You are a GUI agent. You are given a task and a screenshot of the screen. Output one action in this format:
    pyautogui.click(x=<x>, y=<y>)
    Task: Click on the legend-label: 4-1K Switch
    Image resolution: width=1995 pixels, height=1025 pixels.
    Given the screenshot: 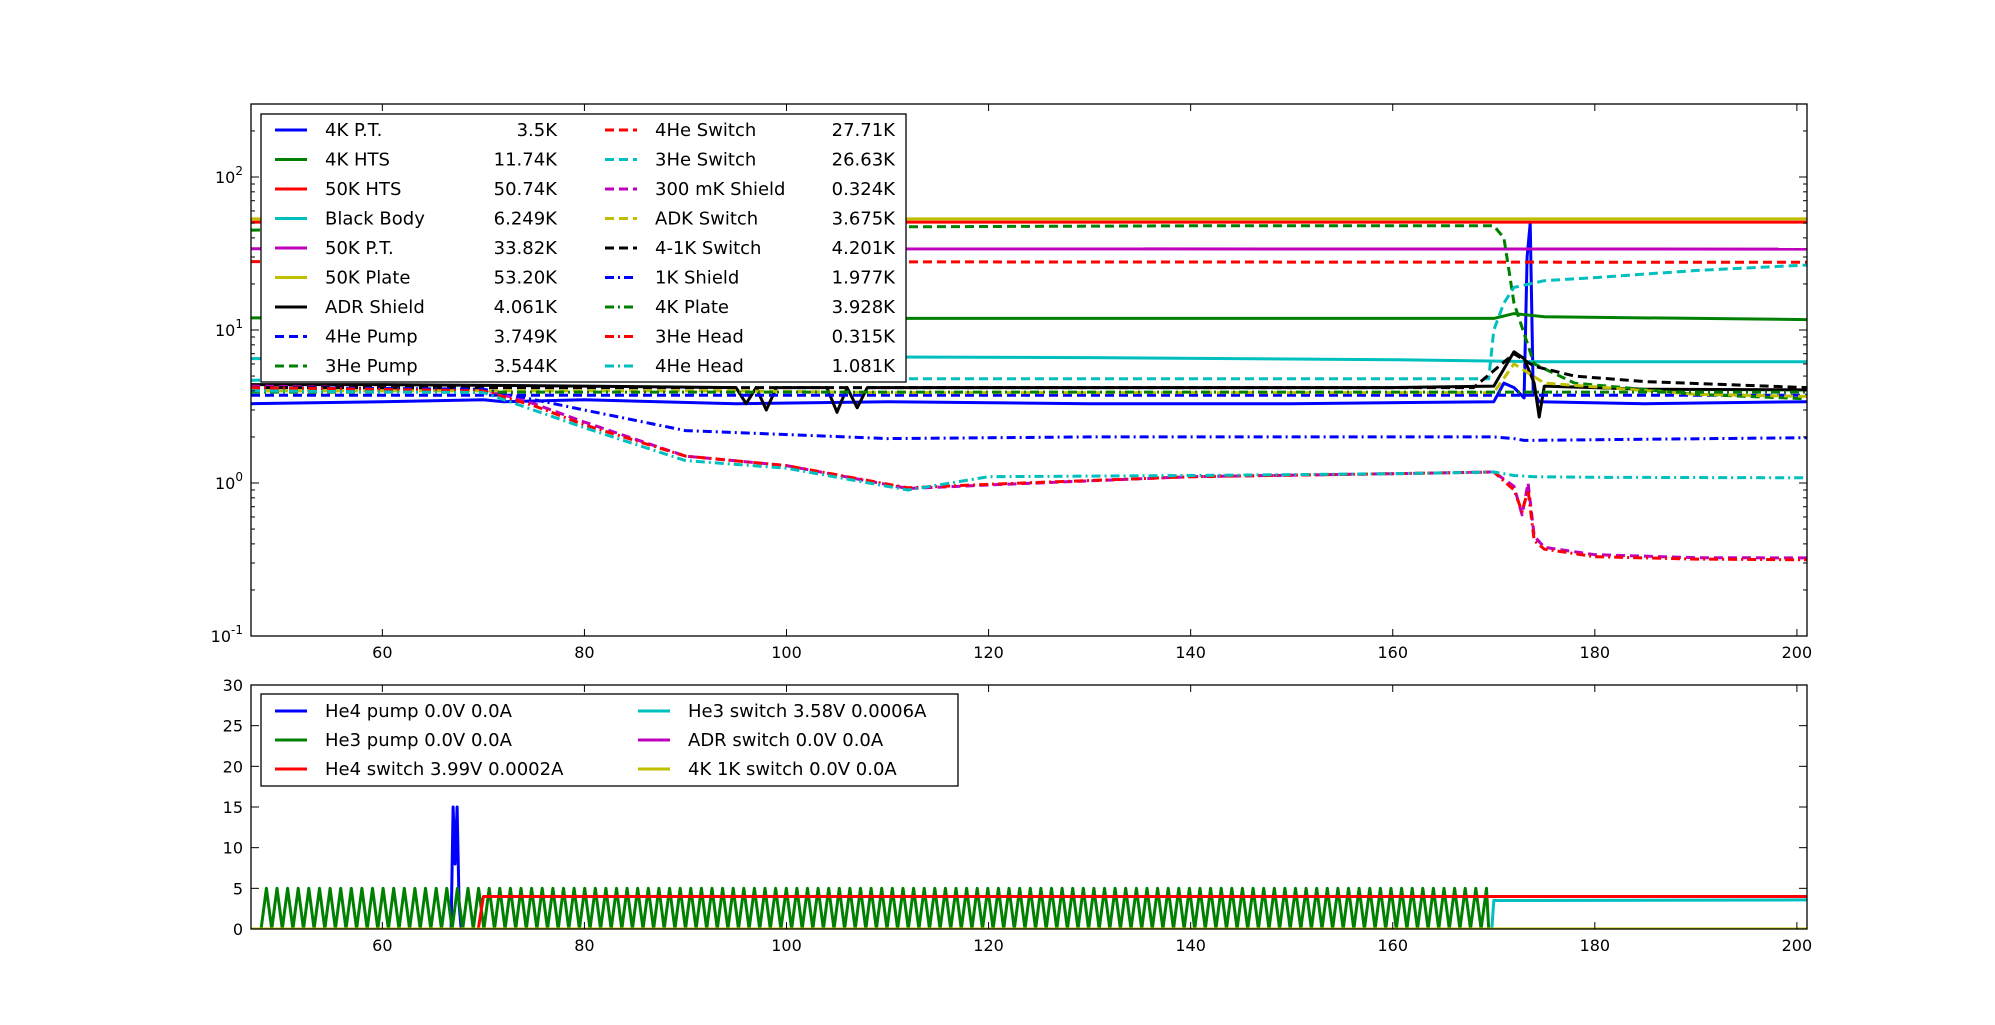 What is the action you would take?
    pyautogui.click(x=708, y=248)
    